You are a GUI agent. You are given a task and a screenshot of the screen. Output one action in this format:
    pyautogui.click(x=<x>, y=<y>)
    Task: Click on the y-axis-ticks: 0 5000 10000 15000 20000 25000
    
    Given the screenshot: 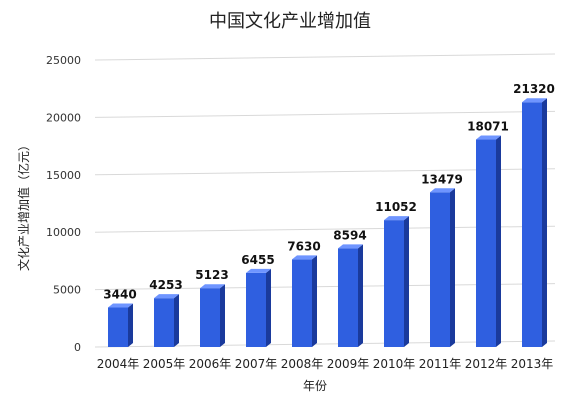 What is the action you would take?
    pyautogui.click(x=63, y=204)
    